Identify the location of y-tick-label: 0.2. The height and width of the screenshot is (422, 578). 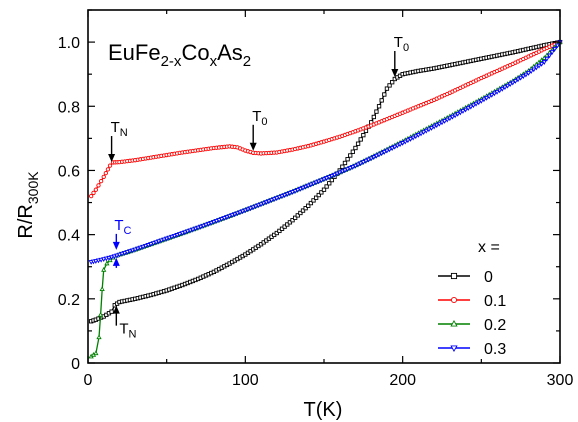
(69, 300).